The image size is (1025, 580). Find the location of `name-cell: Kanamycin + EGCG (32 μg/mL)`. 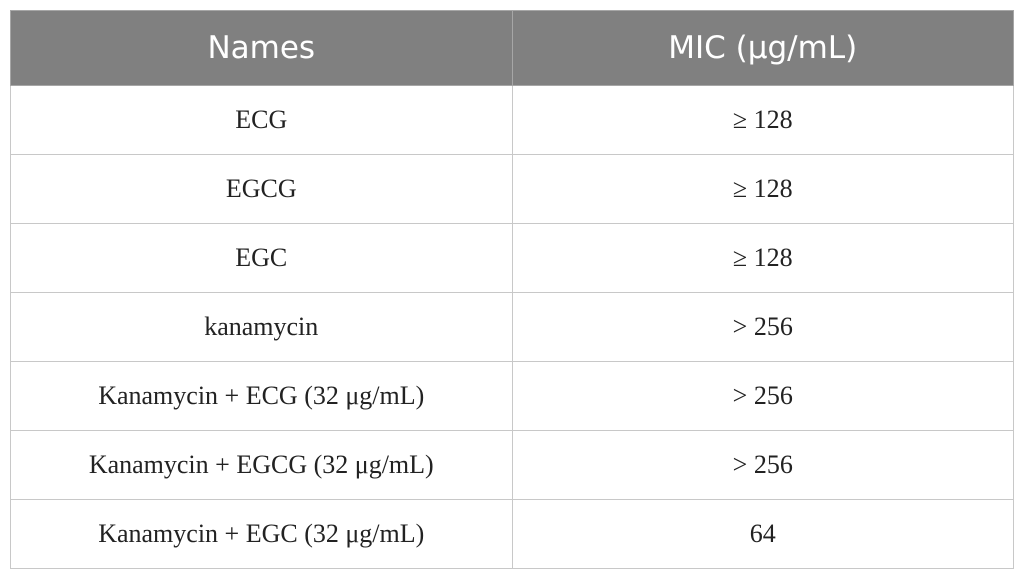

name-cell: Kanamycin + EGCG (32 μg/mL) is located at coordinates (261, 465).